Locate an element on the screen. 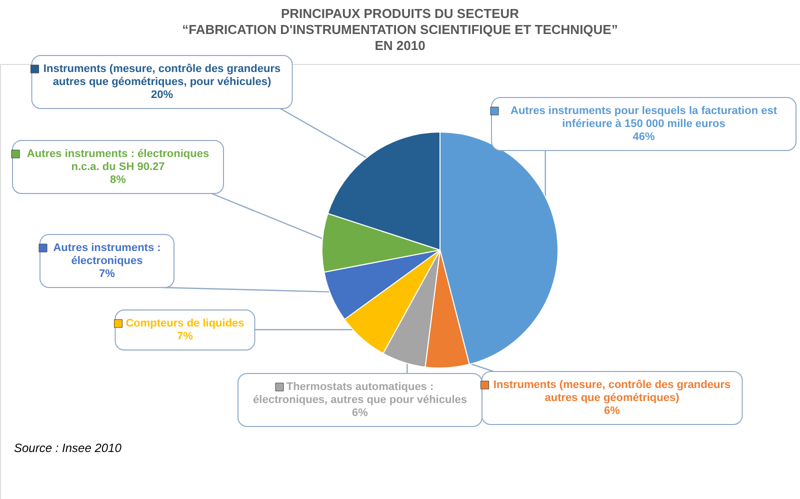  legend-label: Instruments (mesure, contrôle des grandeurs autres que géométriques, pour véhicules) is located at coordinates (162, 75).